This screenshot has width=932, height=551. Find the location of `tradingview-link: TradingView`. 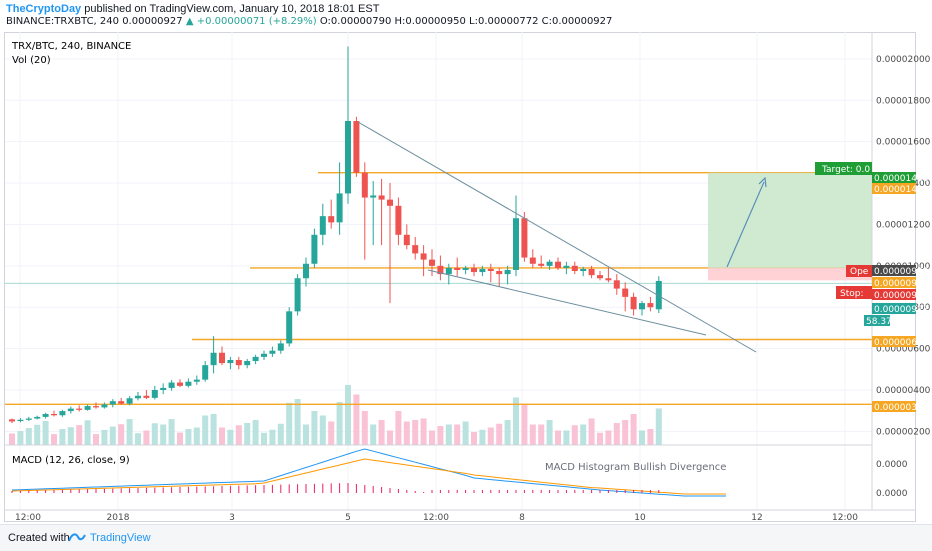

tradingview-link: TradingView is located at coordinates (120, 538).